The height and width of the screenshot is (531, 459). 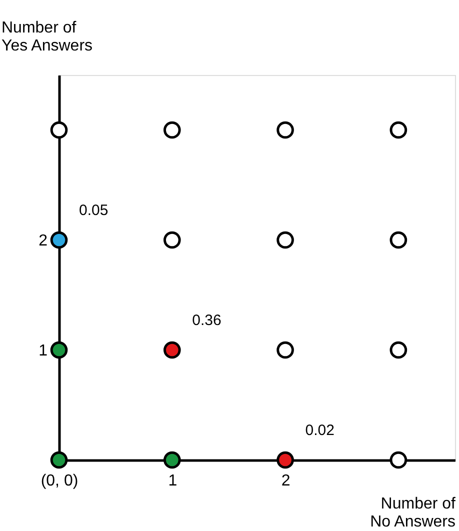 What do you see at coordinates (207, 320) in the screenshot?
I see `annotation: 0.36` at bounding box center [207, 320].